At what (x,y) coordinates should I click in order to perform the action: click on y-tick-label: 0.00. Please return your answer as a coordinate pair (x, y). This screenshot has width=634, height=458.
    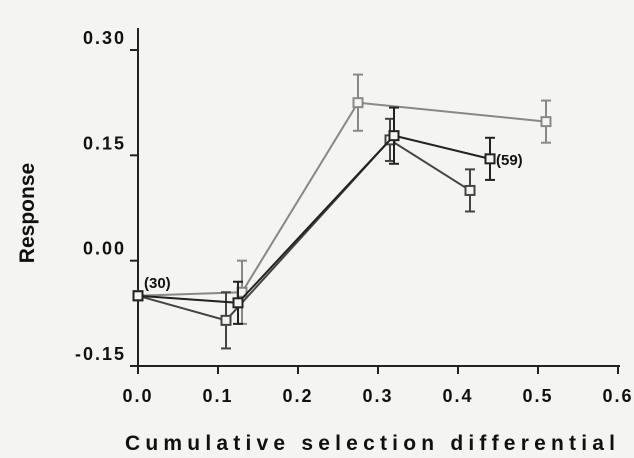
    Looking at the image, I should click on (104, 249).